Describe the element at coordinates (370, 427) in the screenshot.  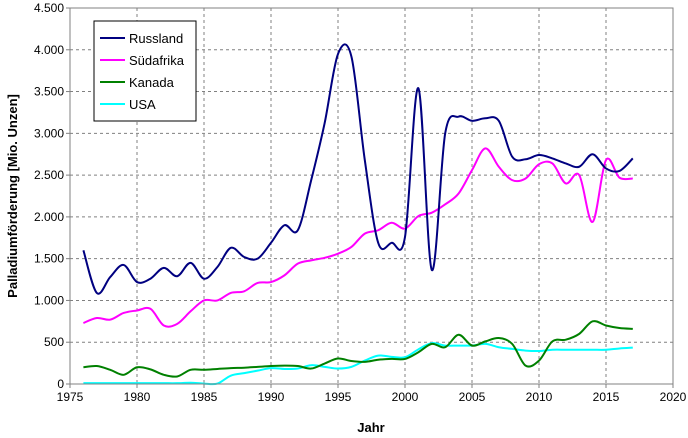
I see `x-axis-title: Jahr` at that location.